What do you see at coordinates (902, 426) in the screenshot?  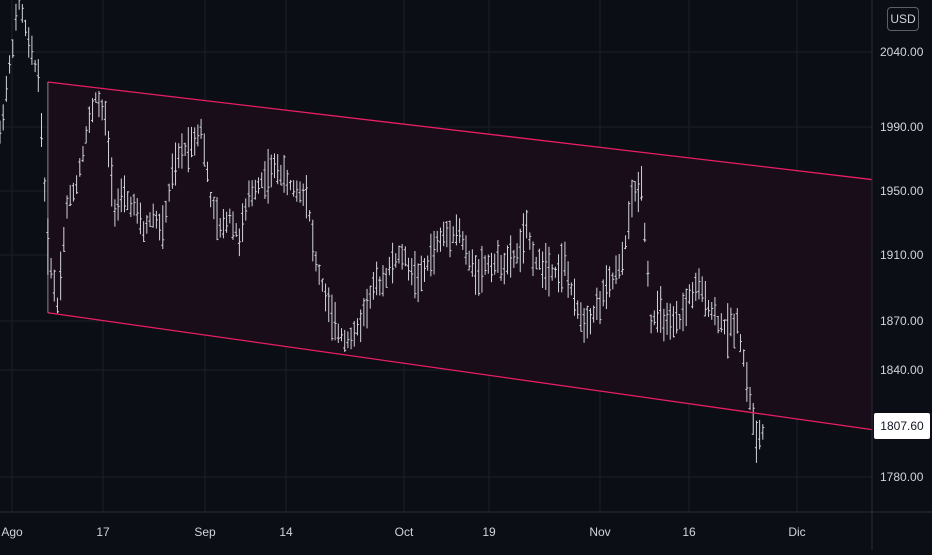 I see `last-price-label: 1807.60` at bounding box center [902, 426].